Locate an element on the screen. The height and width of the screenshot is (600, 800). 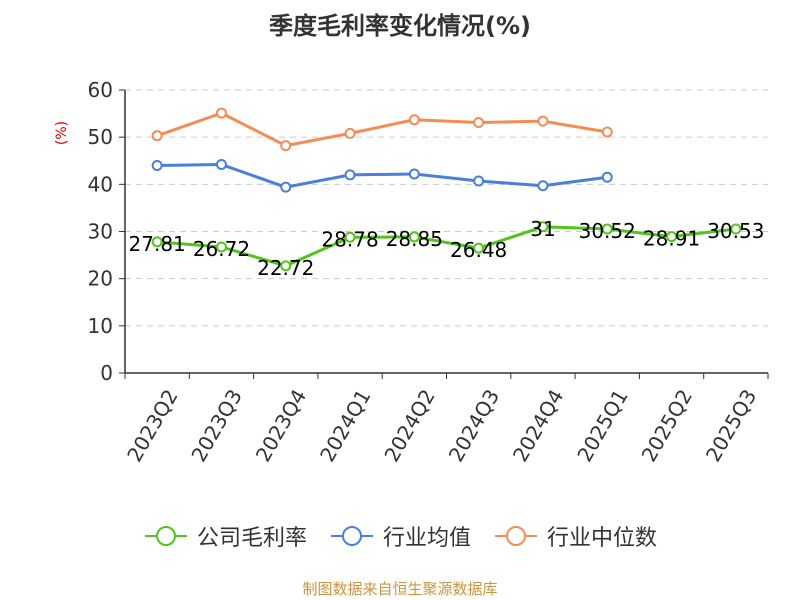
y-tick-label: 50 is located at coordinates (100, 137).